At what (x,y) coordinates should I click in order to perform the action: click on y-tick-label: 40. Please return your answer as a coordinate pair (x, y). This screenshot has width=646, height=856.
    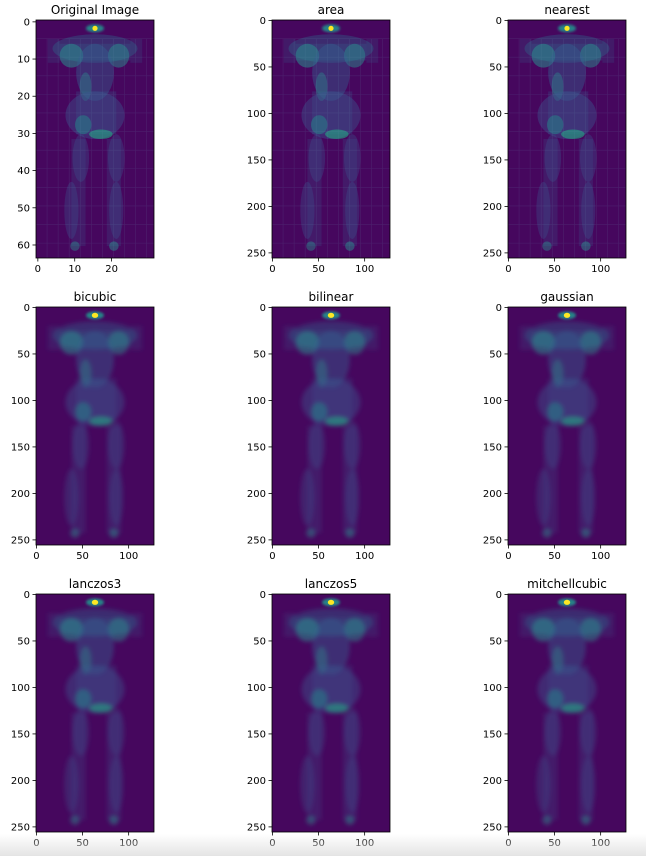
    Looking at the image, I should click on (23, 171).